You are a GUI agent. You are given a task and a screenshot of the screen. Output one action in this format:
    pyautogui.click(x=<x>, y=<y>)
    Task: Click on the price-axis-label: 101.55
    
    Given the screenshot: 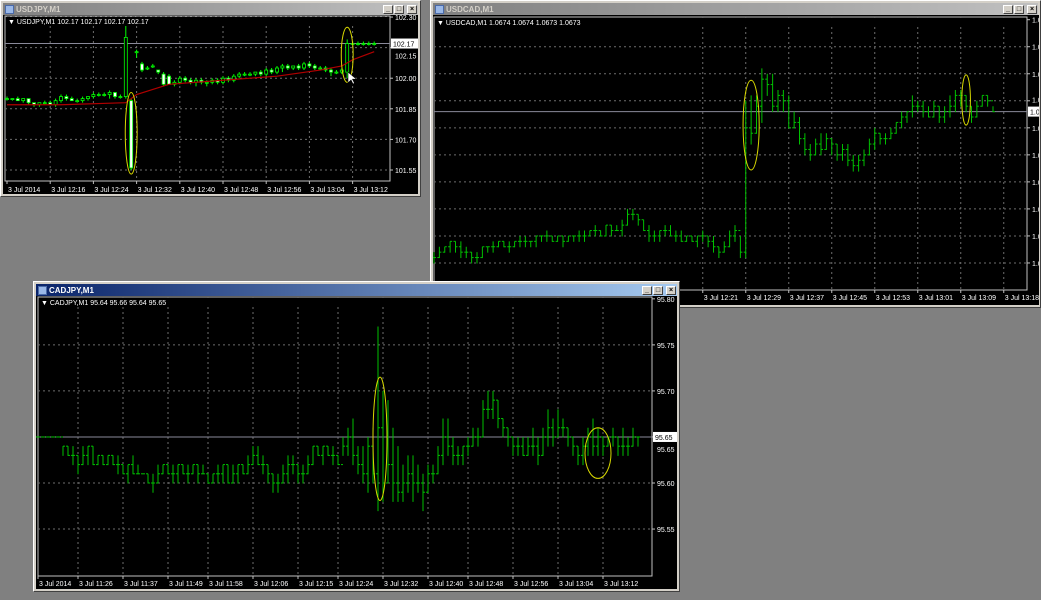 What is the action you would take?
    pyautogui.click(x=406, y=171)
    